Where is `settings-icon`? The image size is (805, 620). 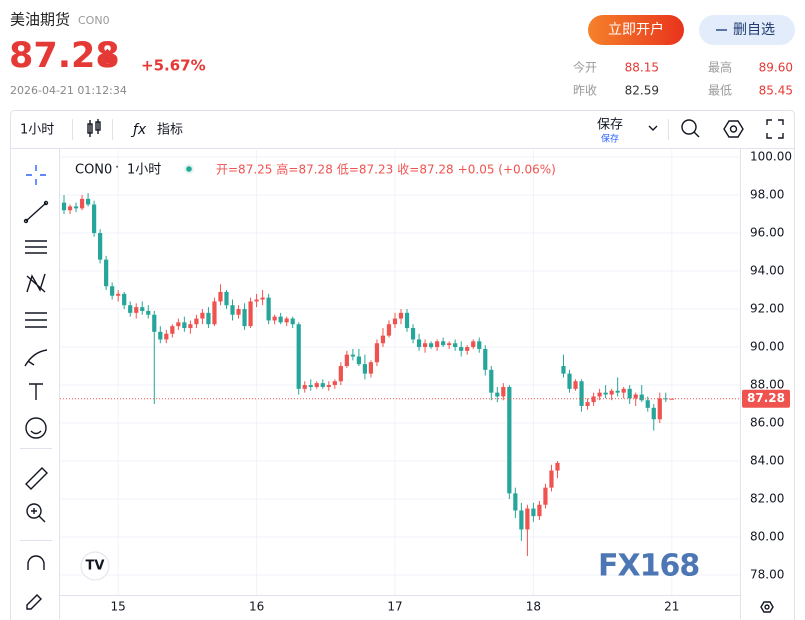
settings-icon is located at coordinates (733, 129).